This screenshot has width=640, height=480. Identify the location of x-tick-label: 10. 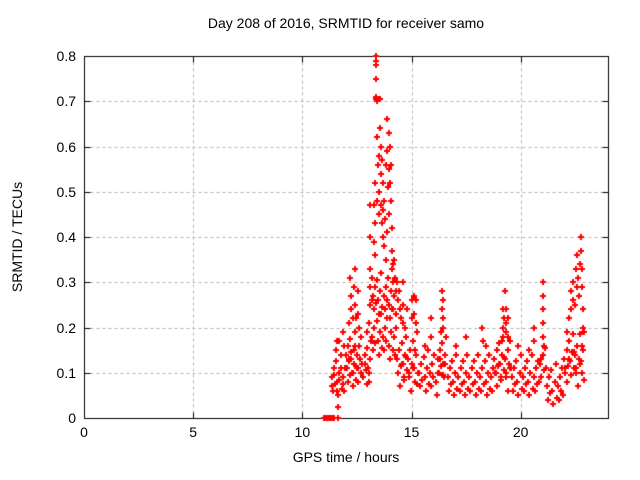
(302, 432).